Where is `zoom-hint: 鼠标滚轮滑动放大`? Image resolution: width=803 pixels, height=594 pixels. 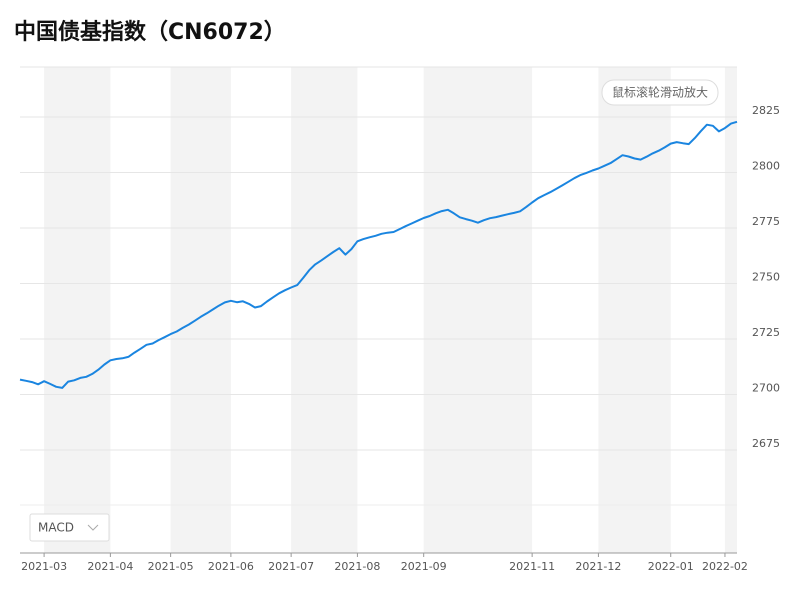
zoom-hint: 鼠标滚轮滑动放大 is located at coordinates (660, 92).